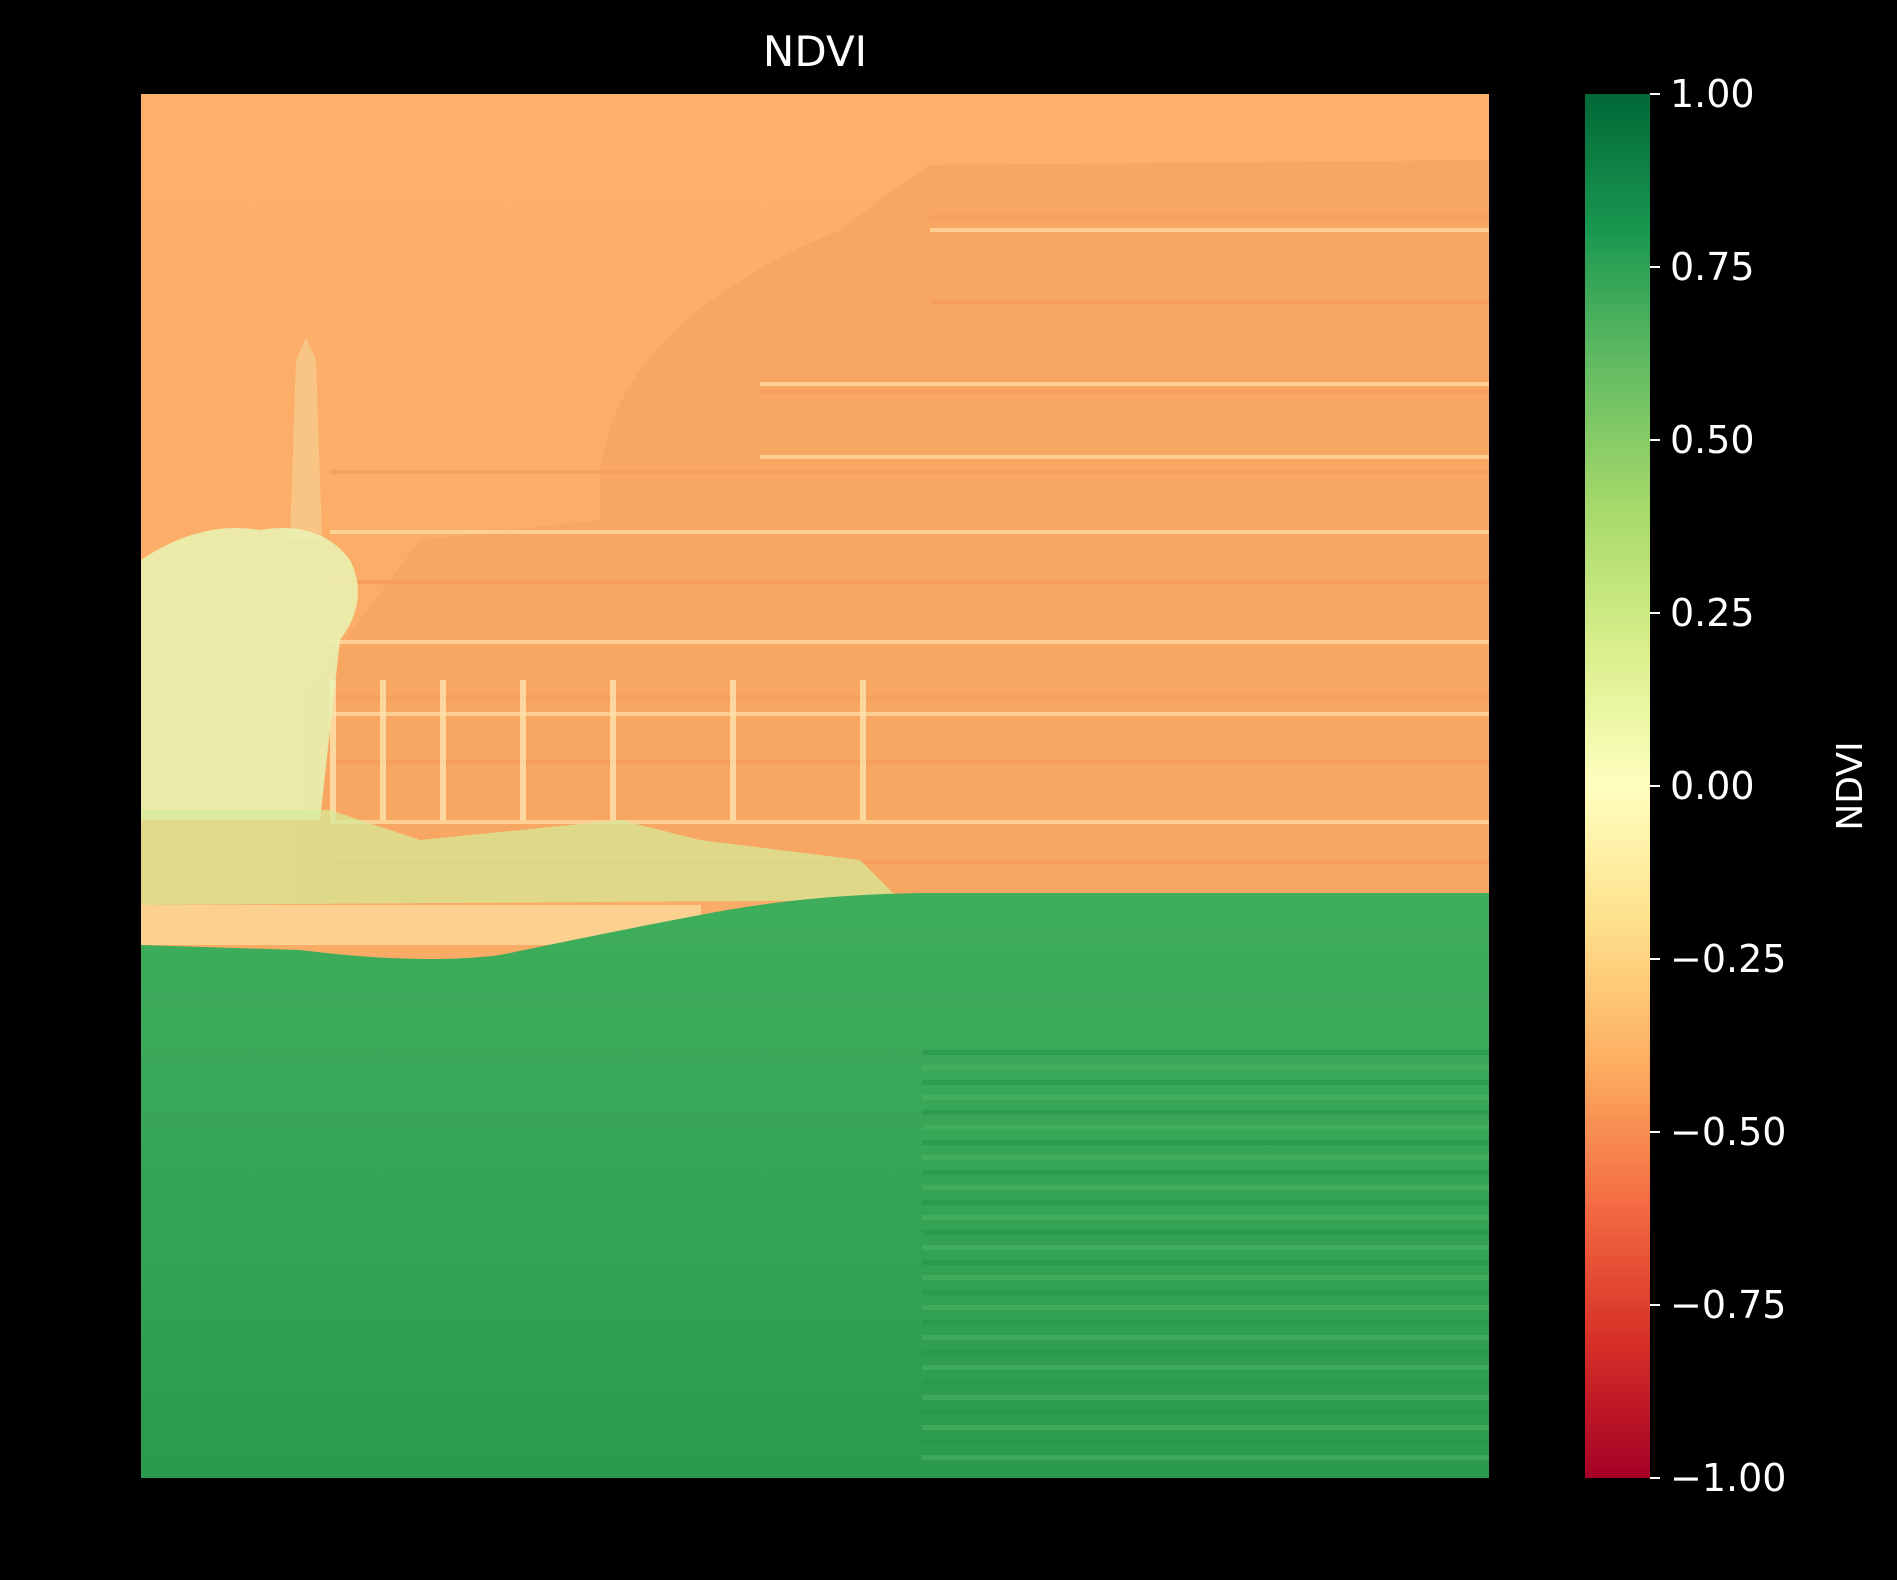  I want to click on colorbar-tick-label: 0.50, so click(1712, 440).